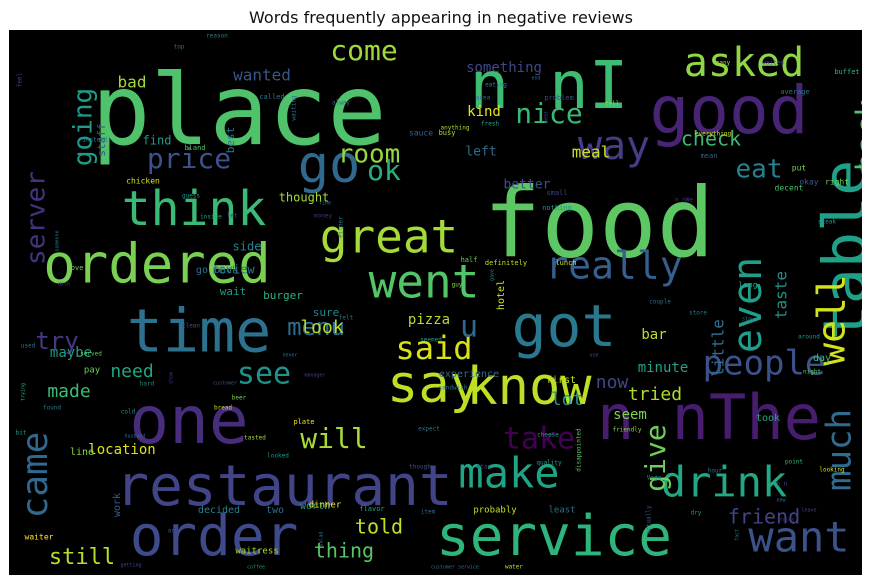 This screenshot has width=882, height=581. I want to click on word-dry: dry, so click(696, 513).